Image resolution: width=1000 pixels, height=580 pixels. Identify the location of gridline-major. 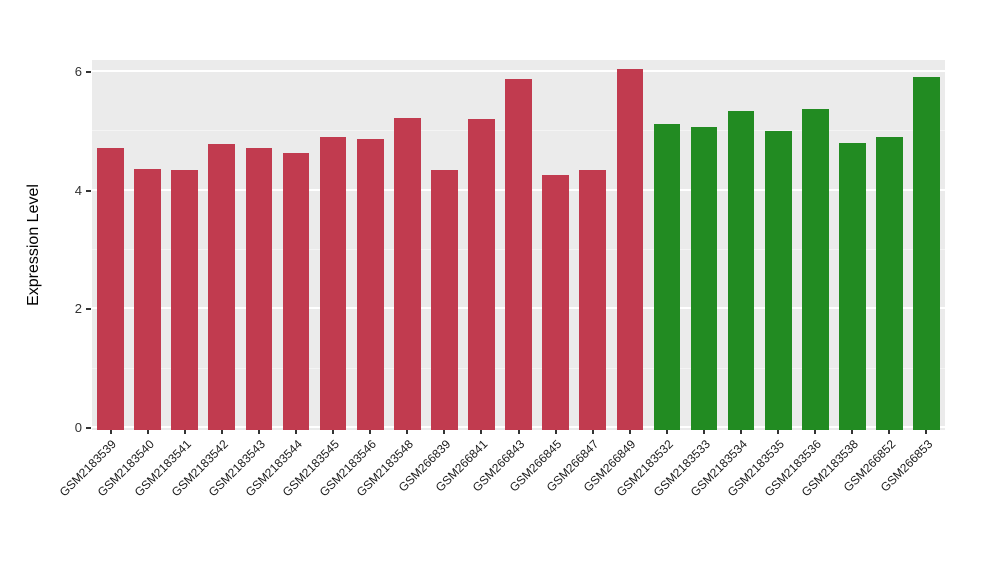
(518, 70).